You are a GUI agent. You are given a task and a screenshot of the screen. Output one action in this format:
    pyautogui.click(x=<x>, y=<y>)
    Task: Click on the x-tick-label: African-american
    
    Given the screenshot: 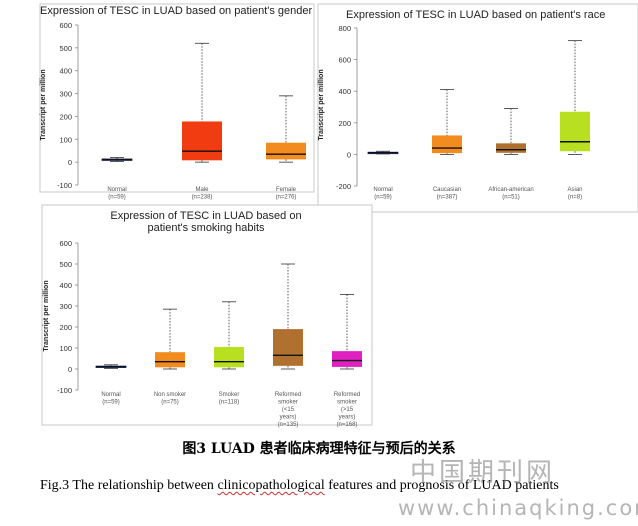 What is the action you would take?
    pyautogui.click(x=510, y=190)
    